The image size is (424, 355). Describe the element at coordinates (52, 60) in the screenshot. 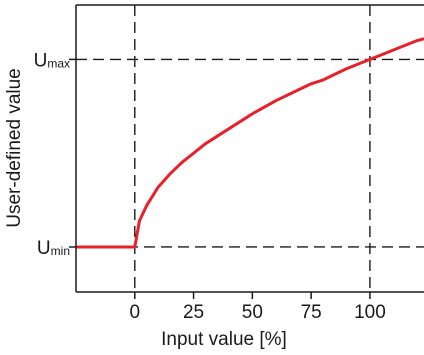

I see `y-tick-label-max: Umax` at that location.